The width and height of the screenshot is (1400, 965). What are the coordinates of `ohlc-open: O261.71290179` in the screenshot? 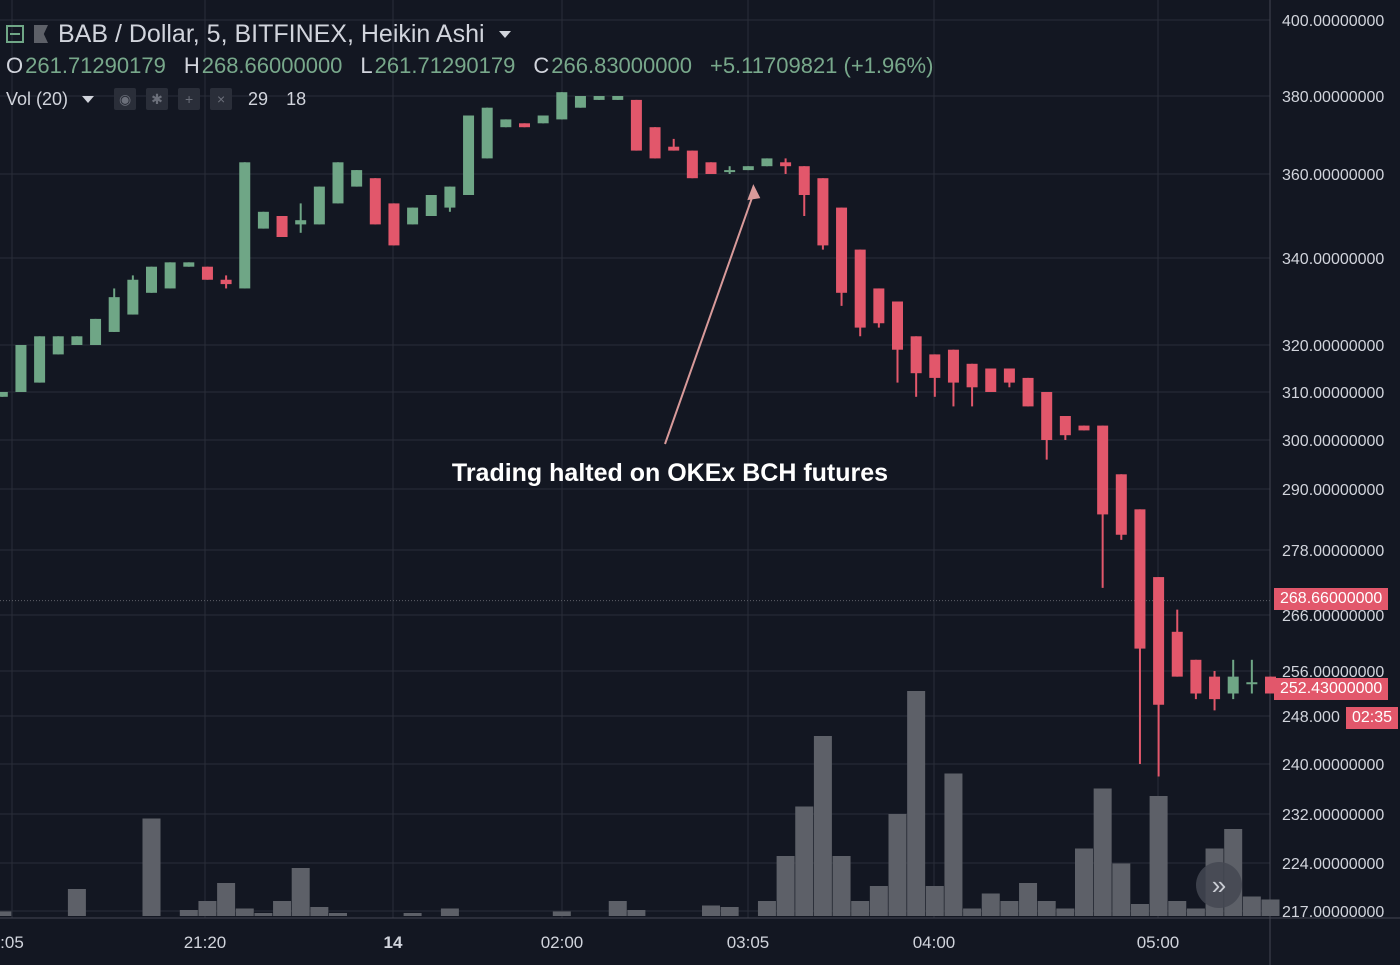 It's located at (86, 65).